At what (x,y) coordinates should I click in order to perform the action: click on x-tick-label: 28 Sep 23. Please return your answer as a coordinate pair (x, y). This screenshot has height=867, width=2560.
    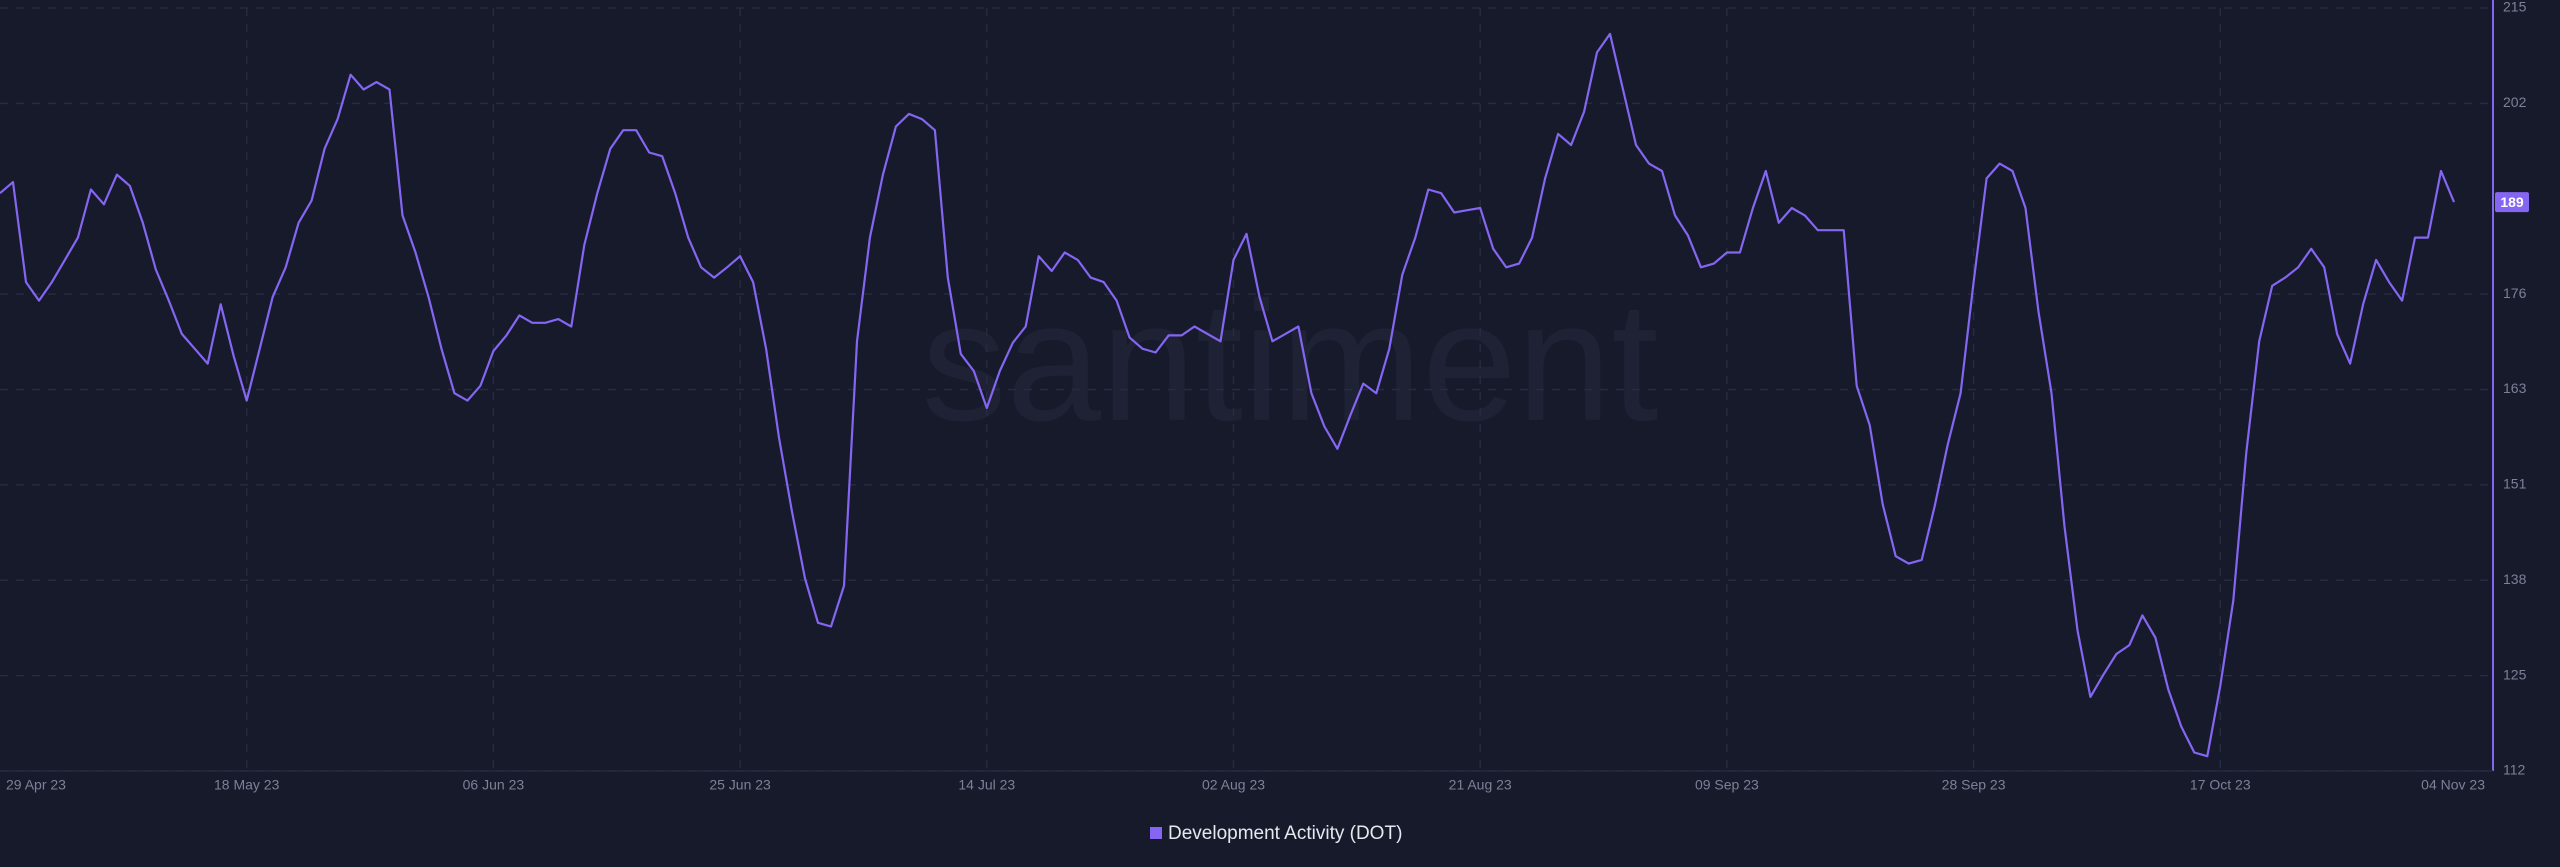
    Looking at the image, I should click on (1974, 785).